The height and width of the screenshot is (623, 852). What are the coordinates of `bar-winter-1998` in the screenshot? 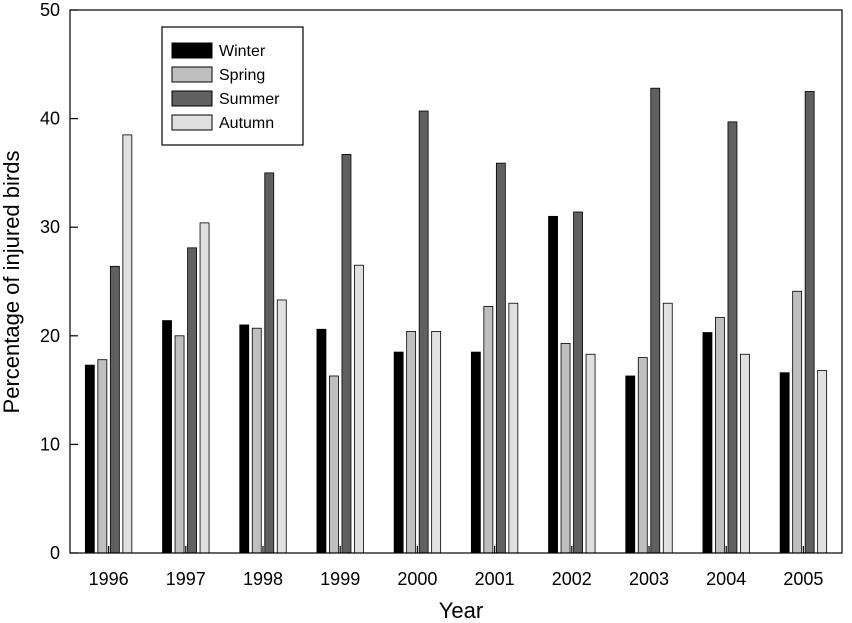 It's located at (244, 439).